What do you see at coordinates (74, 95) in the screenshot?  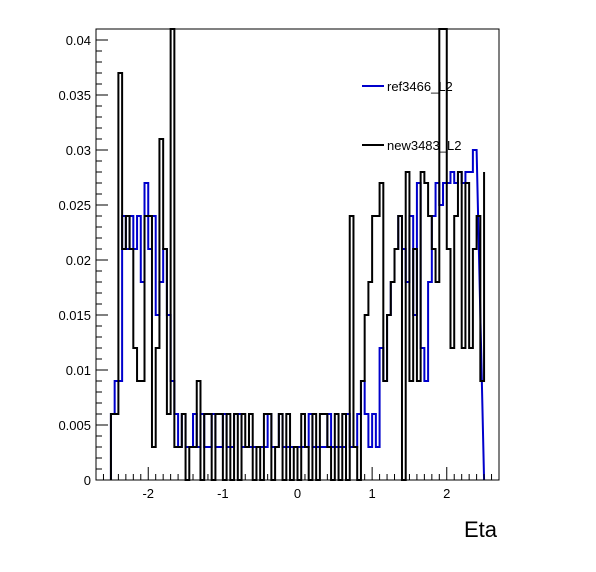 I see `y-tick-label: 0.035` at bounding box center [74, 95].